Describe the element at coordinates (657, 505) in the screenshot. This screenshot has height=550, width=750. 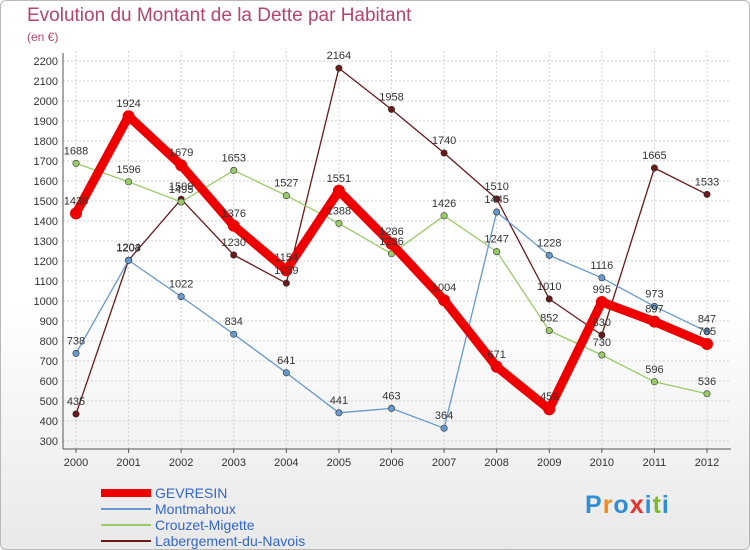
I see `logo-letter: t` at that location.